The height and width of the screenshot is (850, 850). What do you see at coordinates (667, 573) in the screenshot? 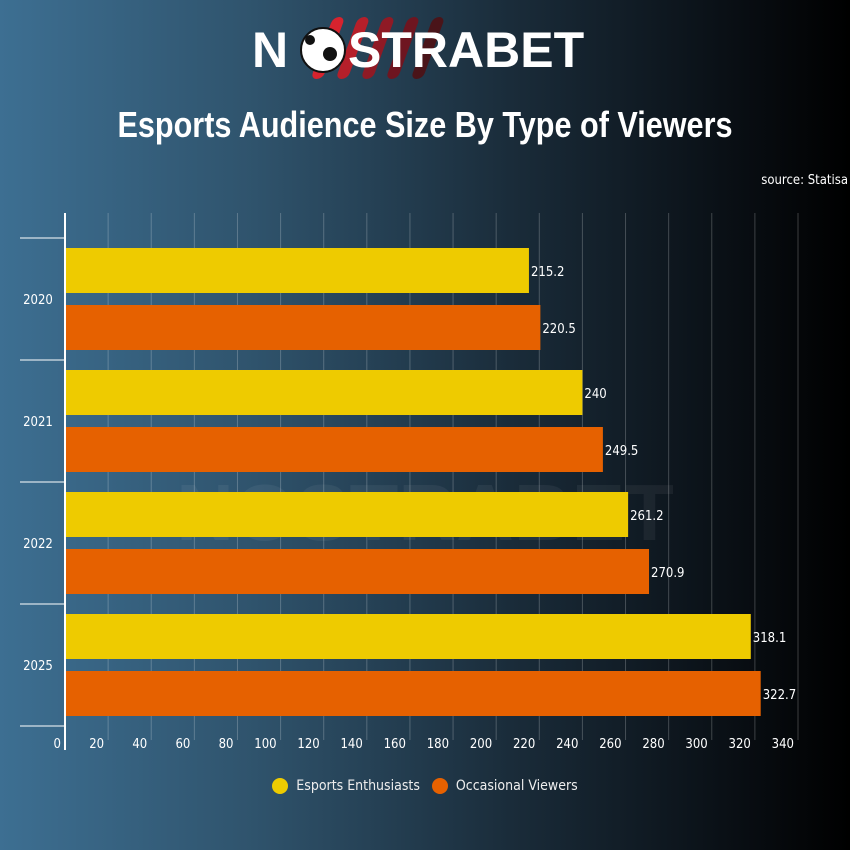
I see `data-label: 270.9` at bounding box center [667, 573].